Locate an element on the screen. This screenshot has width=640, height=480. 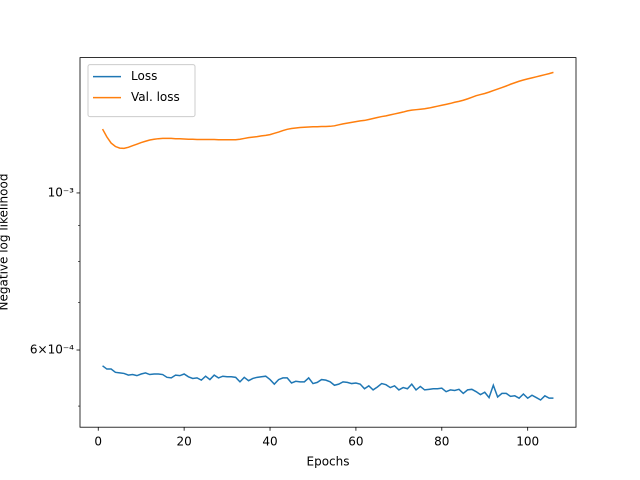
legend-label: Val. loss is located at coordinates (155, 97).